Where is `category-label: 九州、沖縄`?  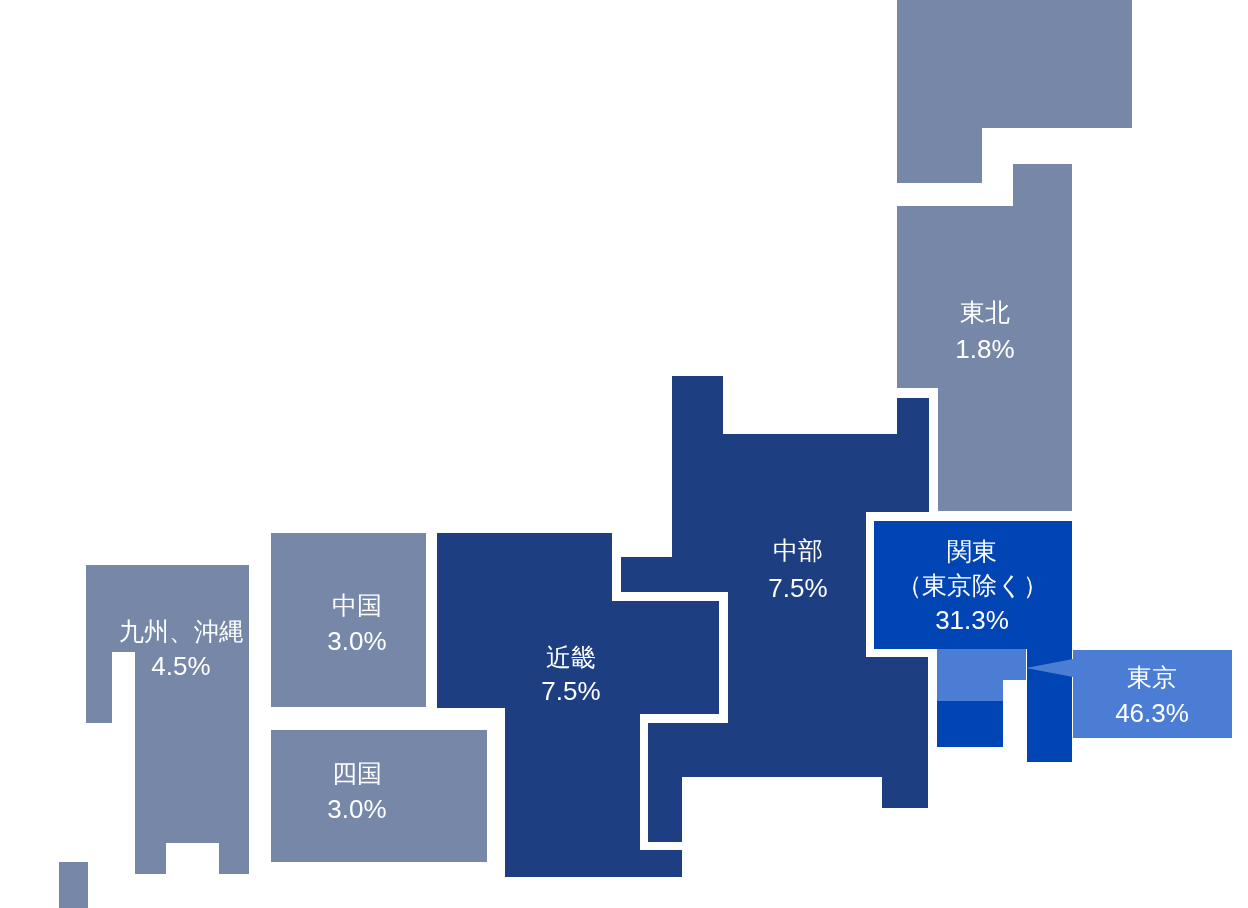 category-label: 九州、沖縄 is located at coordinates (181, 631).